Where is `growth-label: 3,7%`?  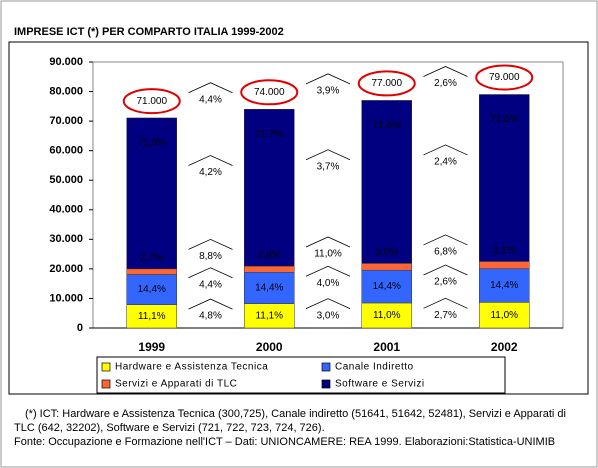 growth-label: 3,7% is located at coordinates (328, 166).